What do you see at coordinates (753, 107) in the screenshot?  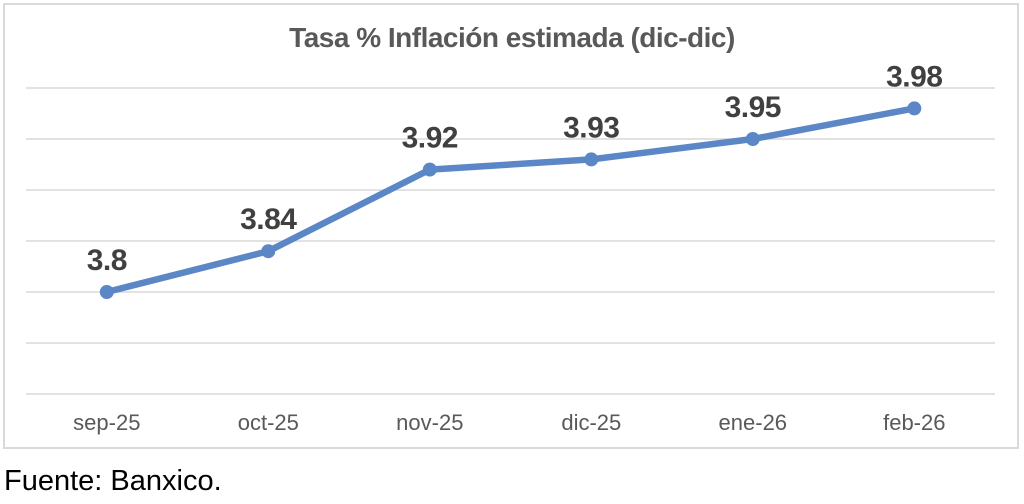 I see `data-label: 3.95` at bounding box center [753, 107].